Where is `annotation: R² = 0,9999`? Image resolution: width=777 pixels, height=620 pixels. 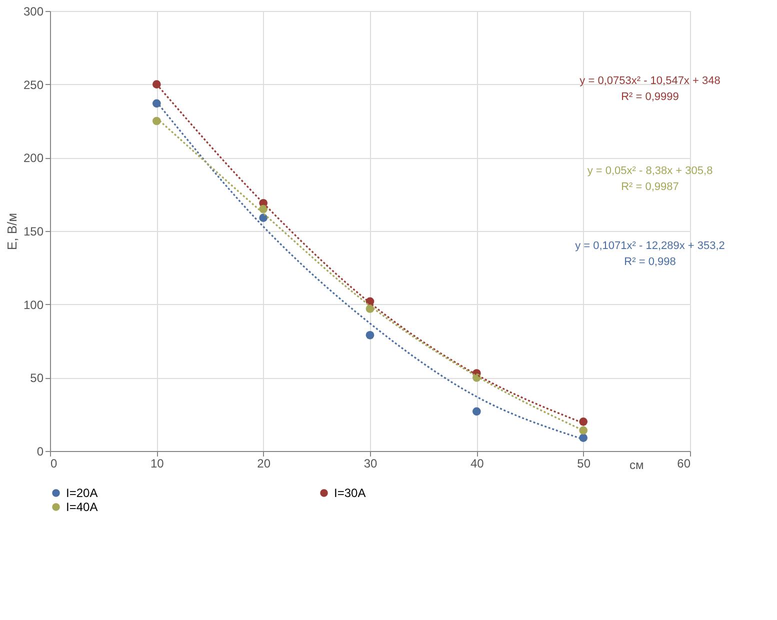 annotation: R² = 0,9999 is located at coordinates (650, 97).